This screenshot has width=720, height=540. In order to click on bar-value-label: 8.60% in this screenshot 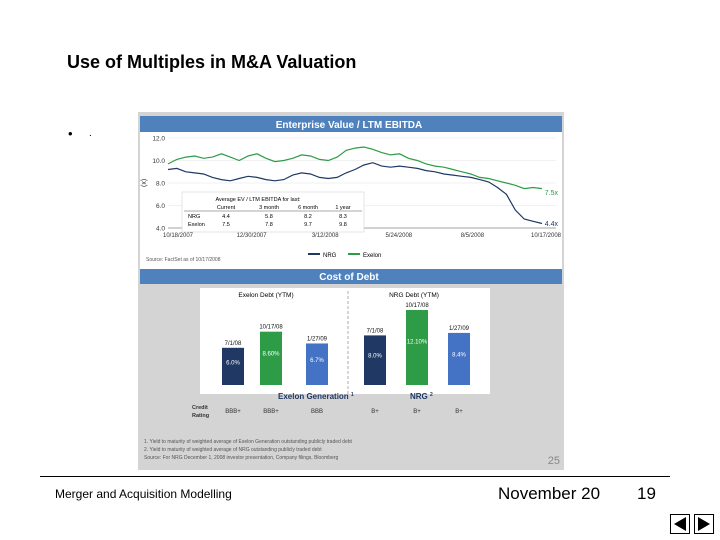, I will do `click(271, 355)`.